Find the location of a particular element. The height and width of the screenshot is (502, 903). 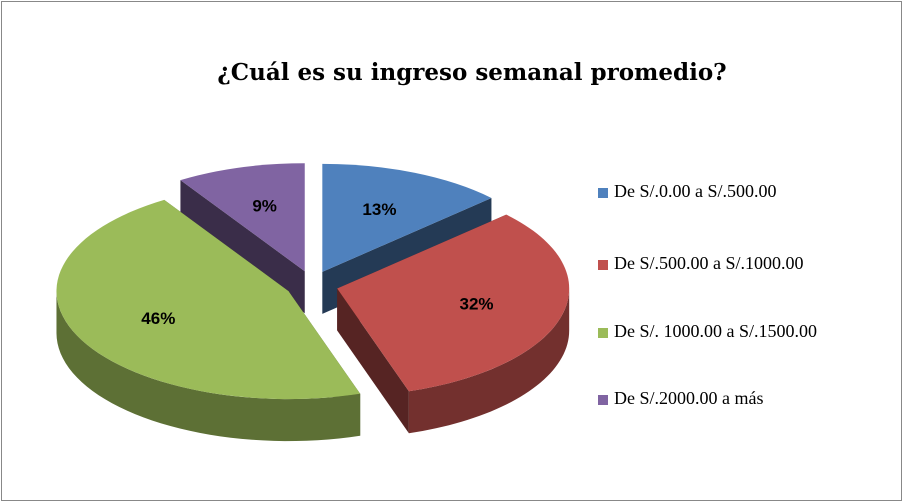

data-label: 46% is located at coordinates (158, 318).